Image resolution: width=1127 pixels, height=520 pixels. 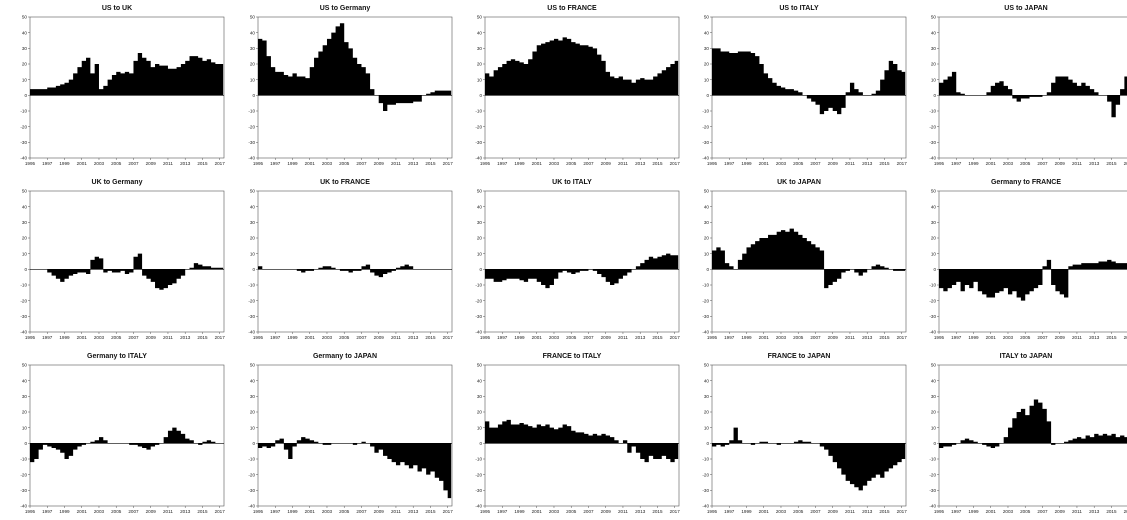 What do you see at coordinates (342, 271) in the screenshot?
I see `series-area-uk-to-france` at bounding box center [342, 271].